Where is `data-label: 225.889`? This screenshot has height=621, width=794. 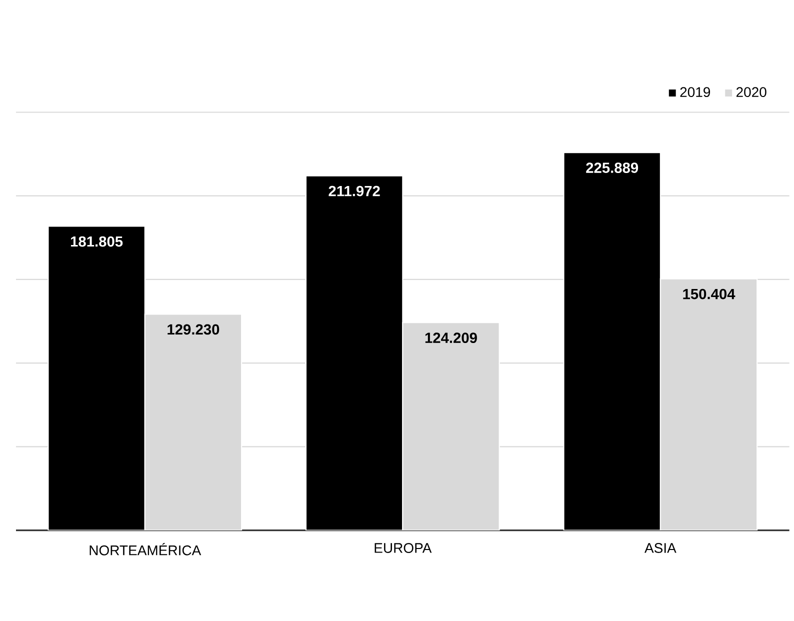
data-label: 225.889 is located at coordinates (612, 167).